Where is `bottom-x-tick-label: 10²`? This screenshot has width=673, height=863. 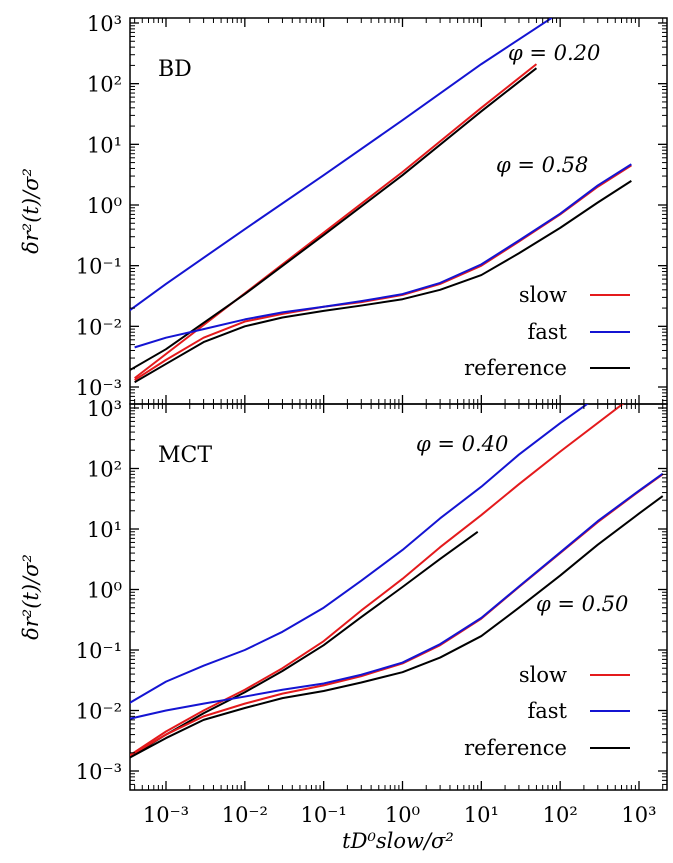 bottom-x-tick-label: 10² is located at coordinates (560, 815).